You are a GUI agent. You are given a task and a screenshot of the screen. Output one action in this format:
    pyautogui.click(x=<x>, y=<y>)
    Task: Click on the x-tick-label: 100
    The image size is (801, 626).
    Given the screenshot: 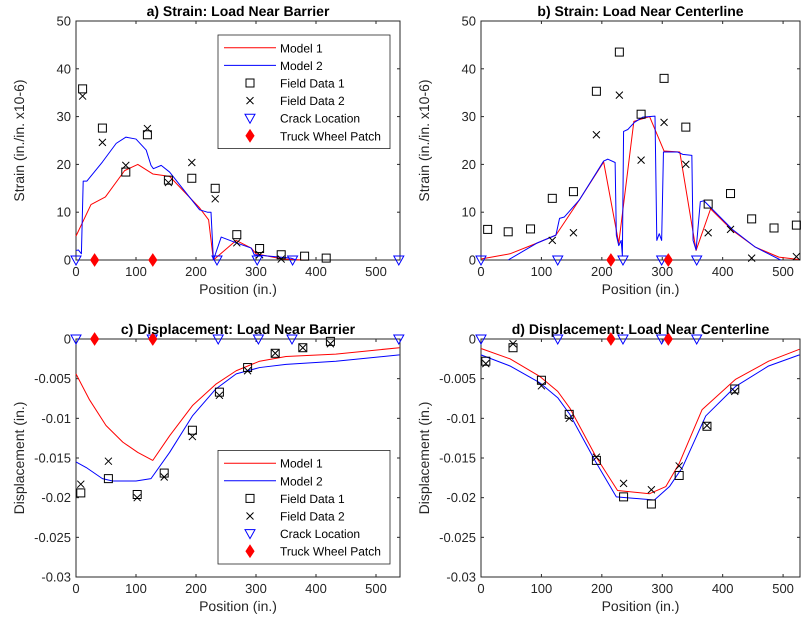 What is the action you would take?
    pyautogui.click(x=541, y=588)
    